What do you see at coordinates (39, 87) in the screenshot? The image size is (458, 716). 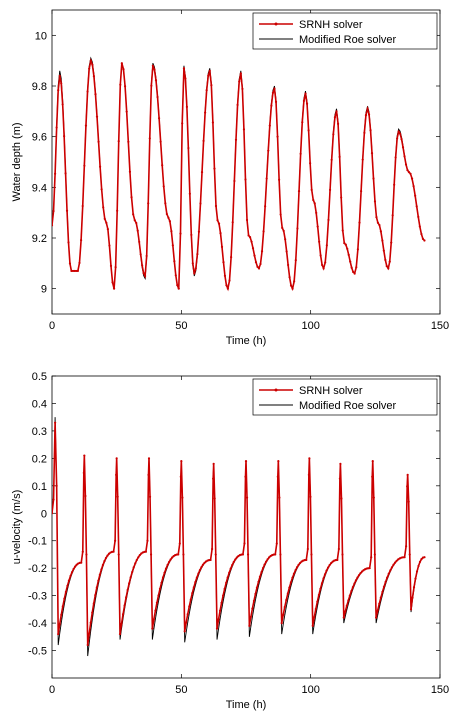 I see `y-tick-label: 9.8` at bounding box center [39, 87].